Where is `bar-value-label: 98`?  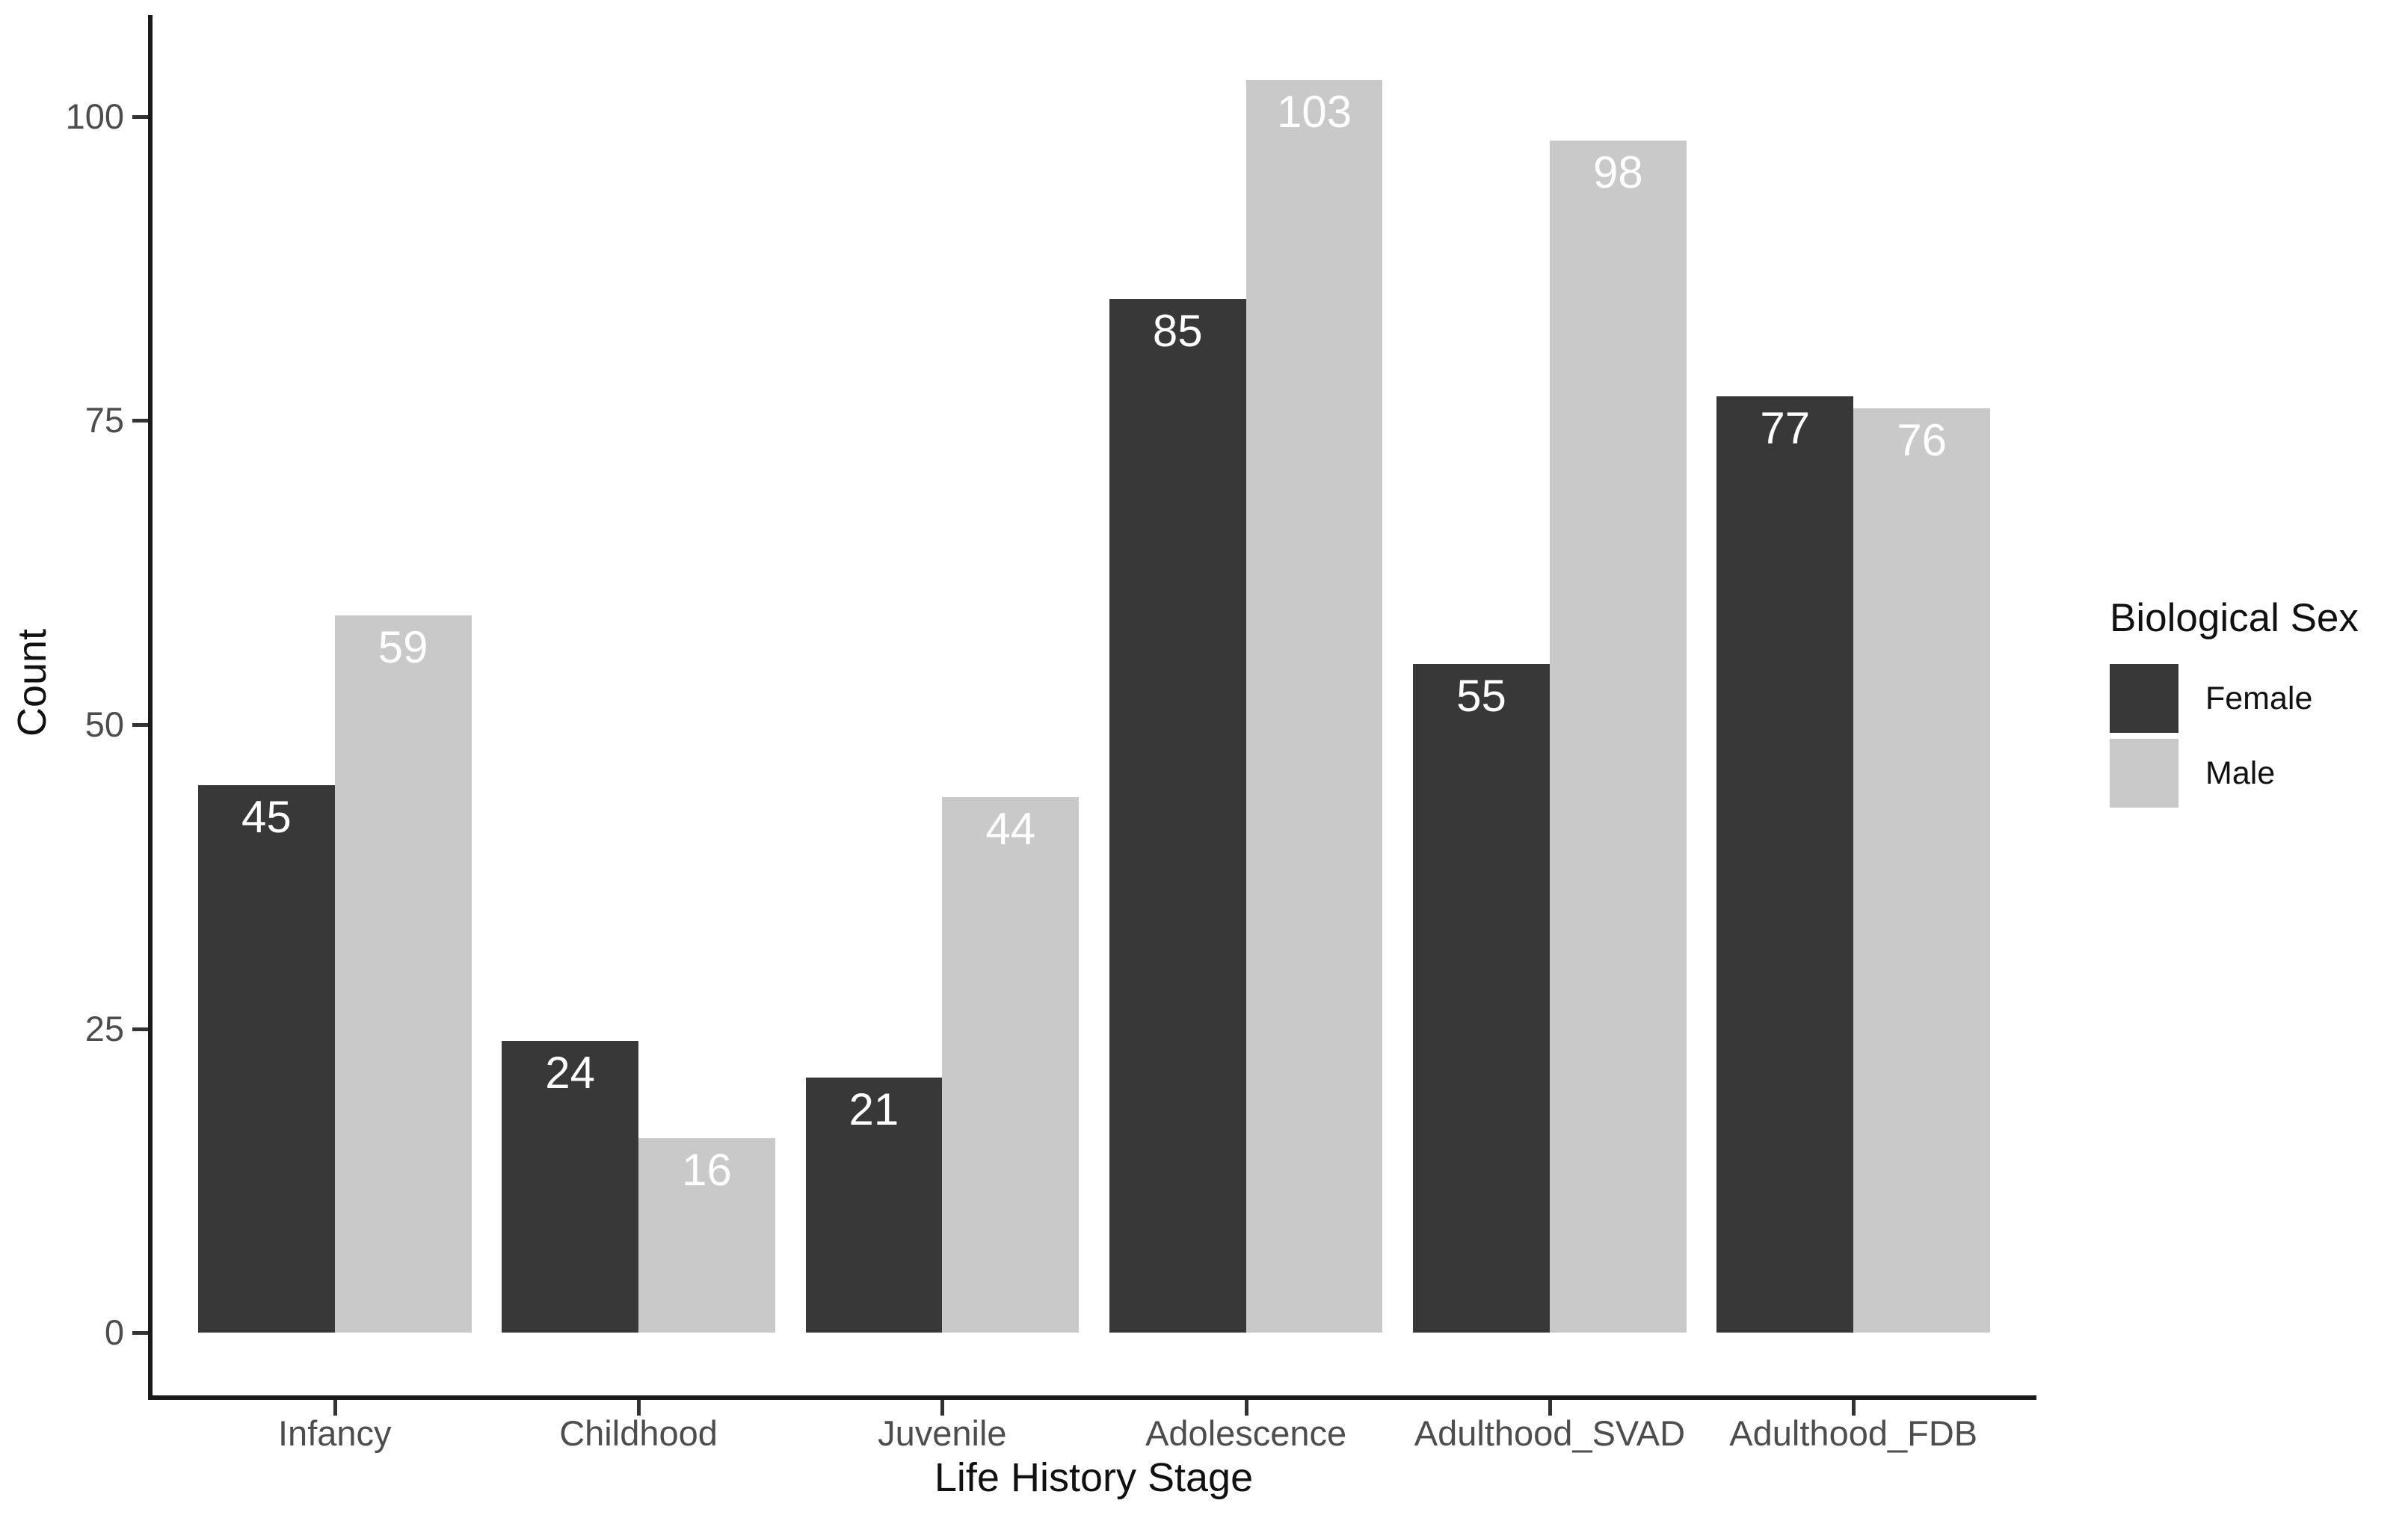
bar-value-label: 98 is located at coordinates (1617, 172).